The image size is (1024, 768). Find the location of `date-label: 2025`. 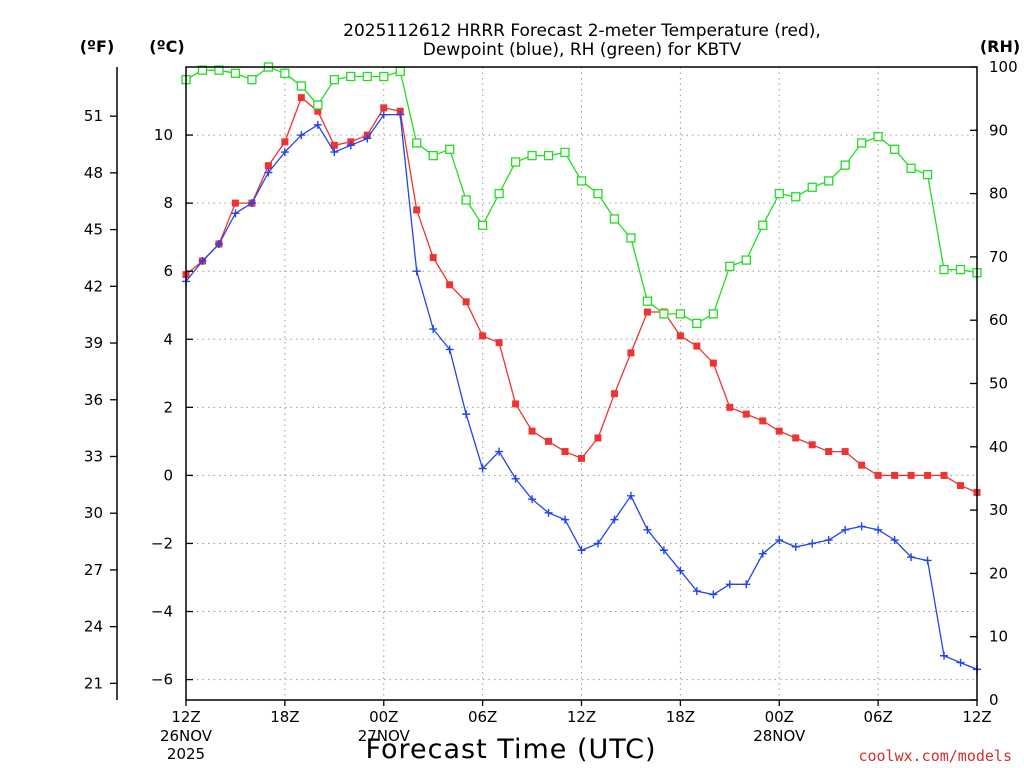

date-label: 2025 is located at coordinates (186, 754).